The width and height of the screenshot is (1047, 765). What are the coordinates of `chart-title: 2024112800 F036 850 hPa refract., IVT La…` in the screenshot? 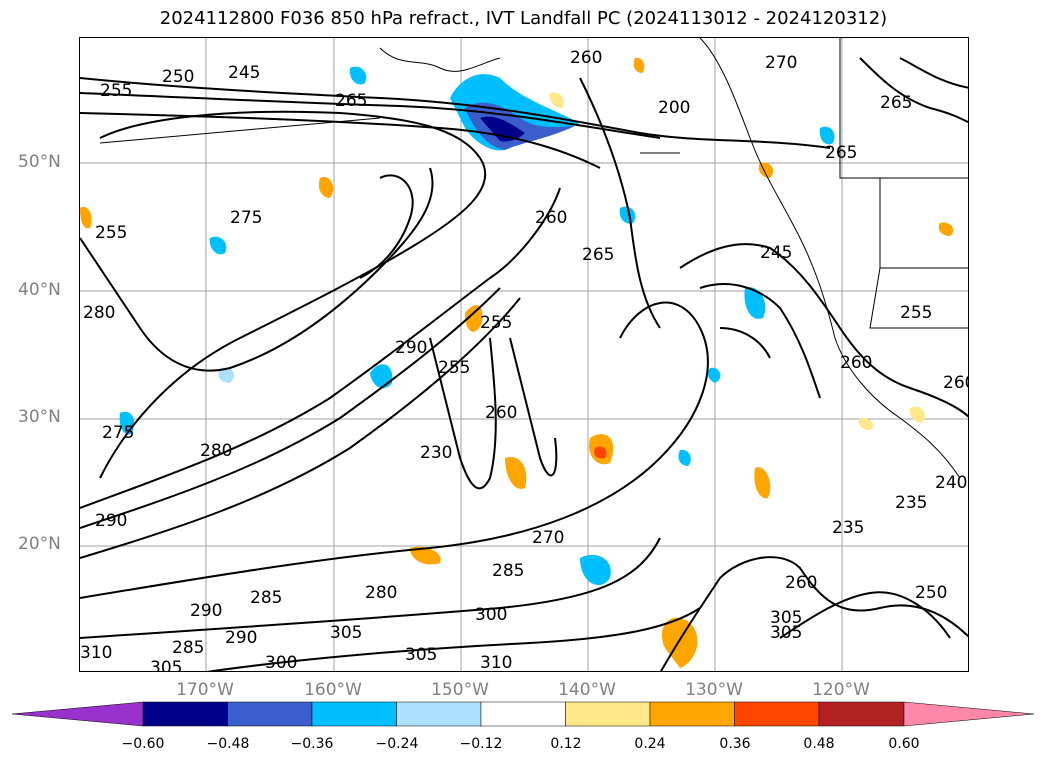 It's located at (523, 18).